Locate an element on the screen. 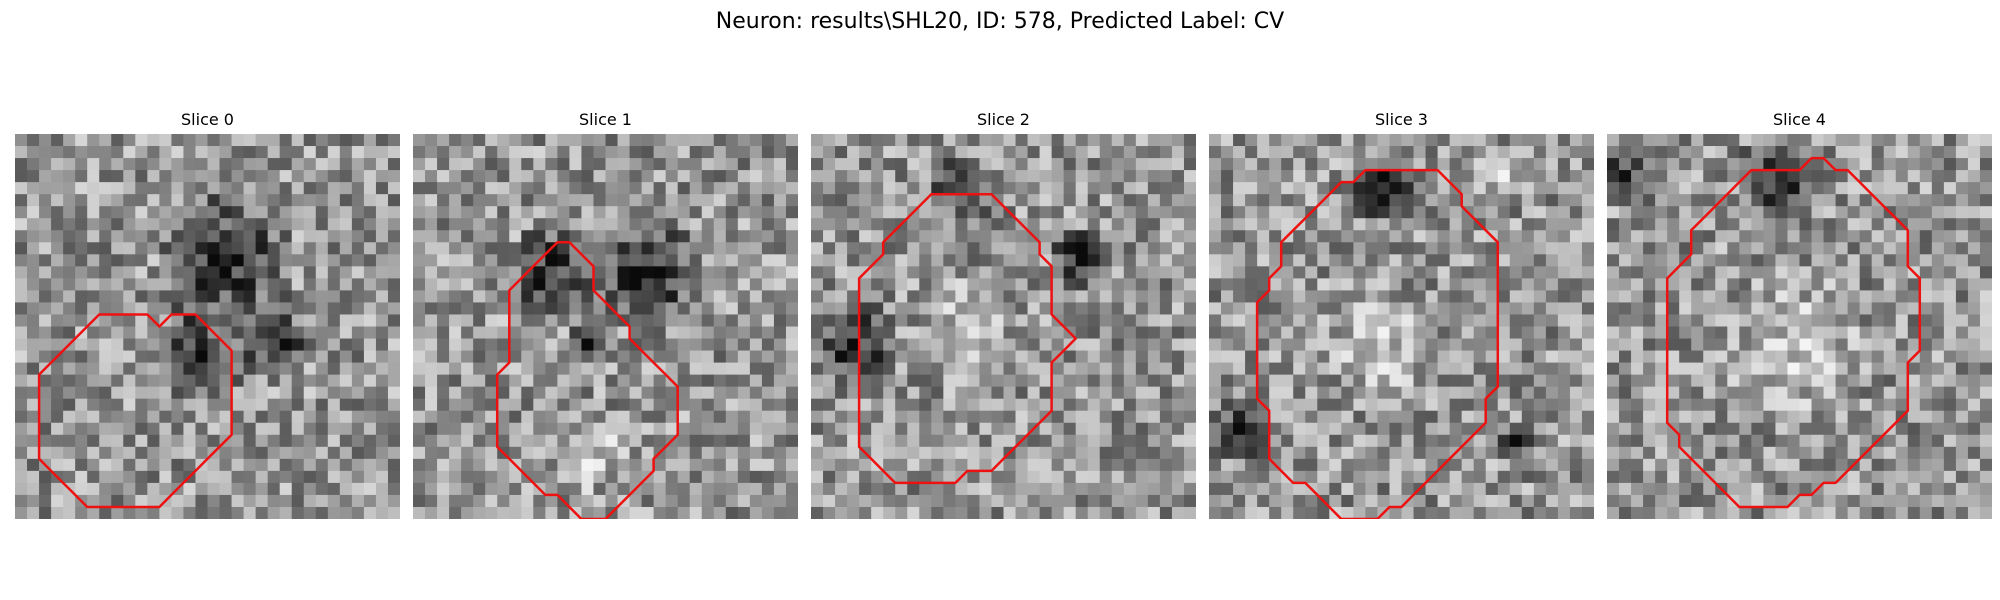  slice-0-title: Slice 0 is located at coordinates (207, 119).